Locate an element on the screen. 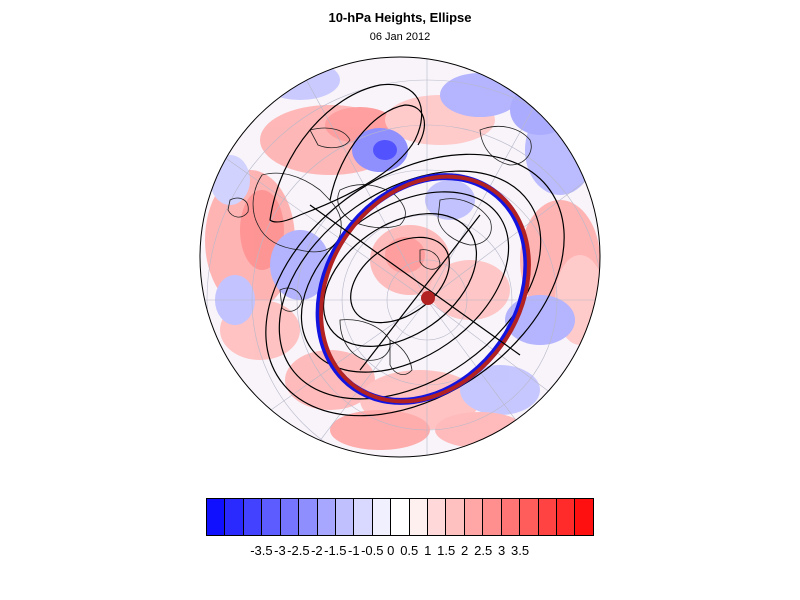 The height and width of the screenshot is (600, 800). colorbar is located at coordinates (400, 517).